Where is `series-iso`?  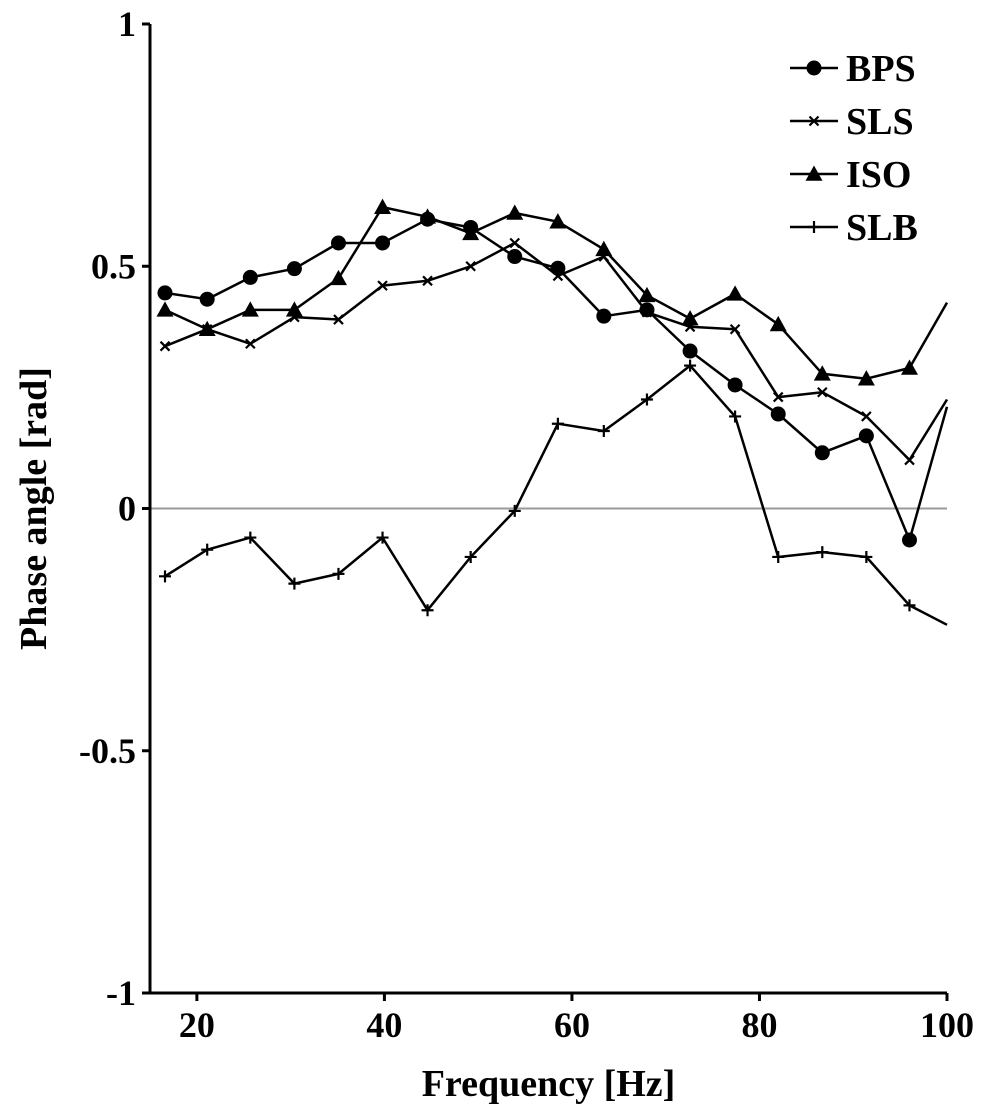
series-iso is located at coordinates (552, 292).